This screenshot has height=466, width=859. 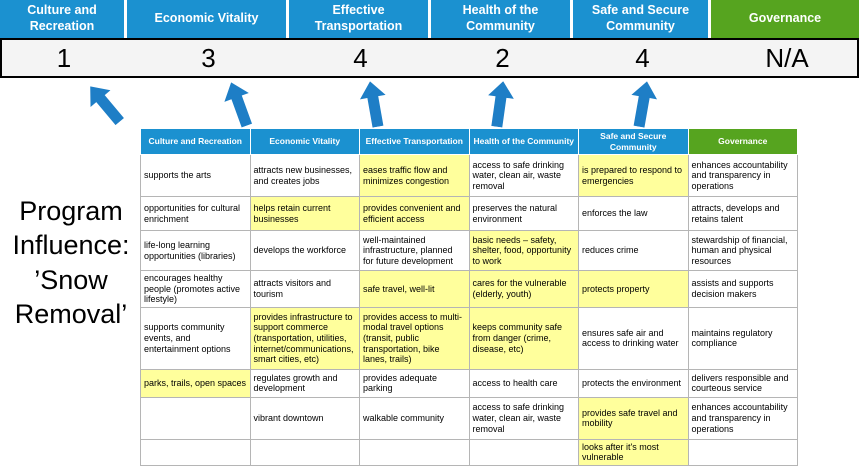 What do you see at coordinates (642, 57) in the screenshot?
I see `score-value-safe-and-secure-community: 4` at bounding box center [642, 57].